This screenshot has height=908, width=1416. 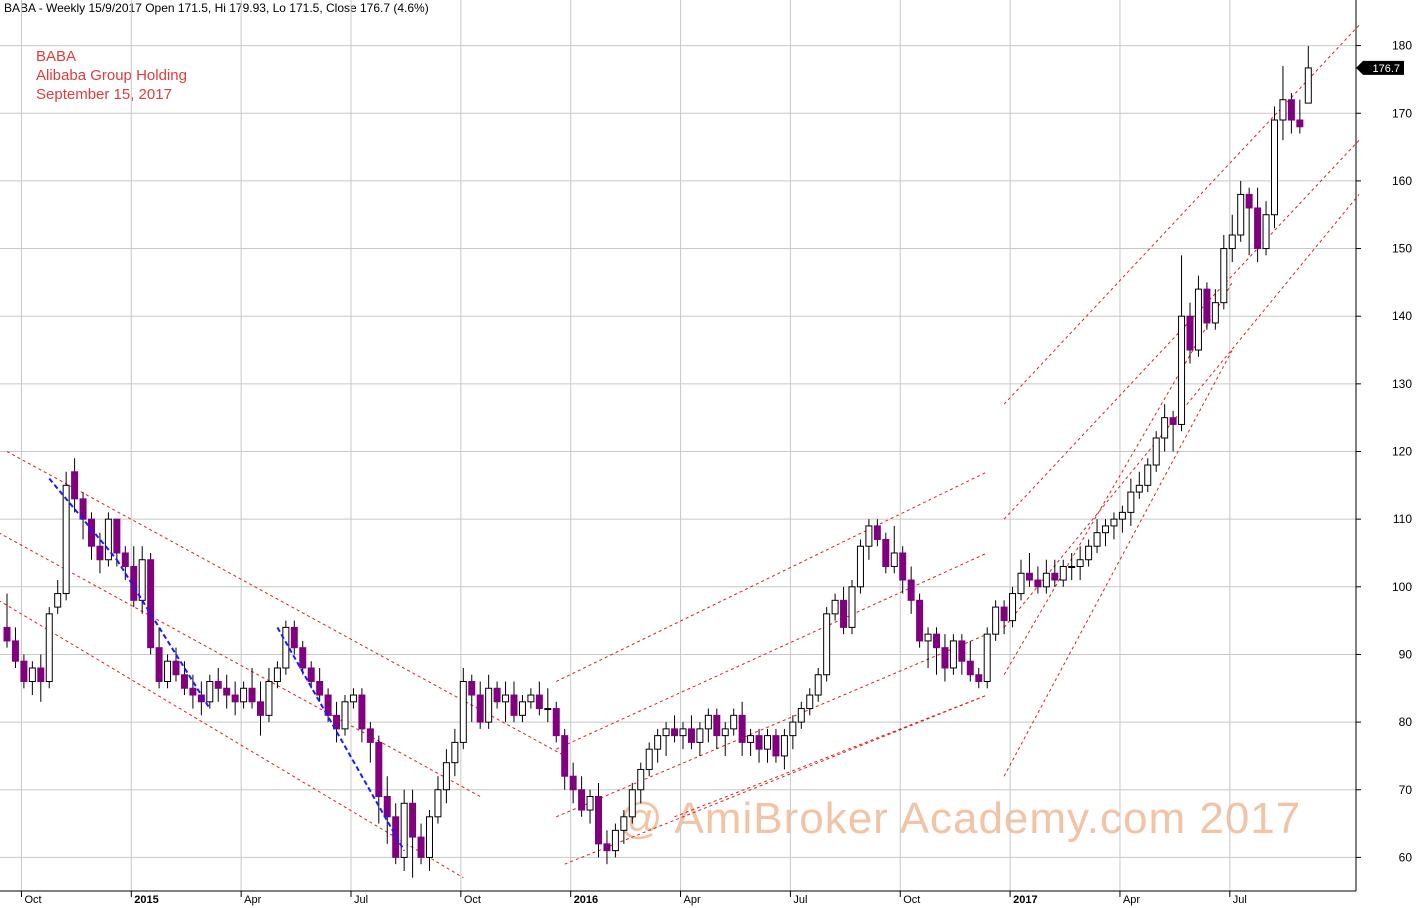 I want to click on x-tick-label: Jul, so click(x=800, y=900).